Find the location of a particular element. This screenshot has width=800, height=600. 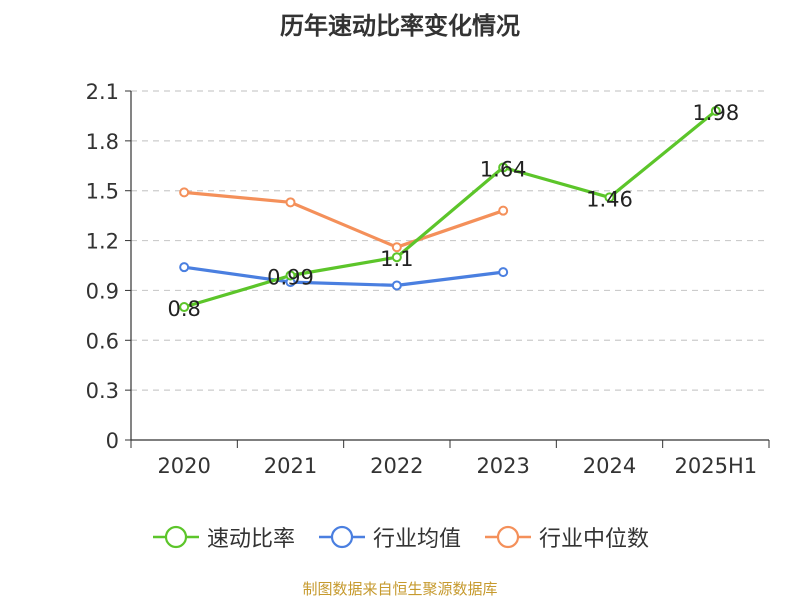

legend-label: 行业均值 is located at coordinates (416, 539).